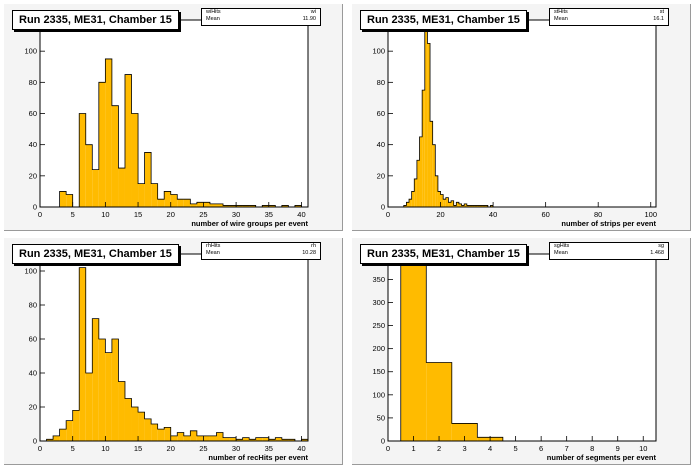  I want to click on x-tick-label: 4, so click(490, 448).